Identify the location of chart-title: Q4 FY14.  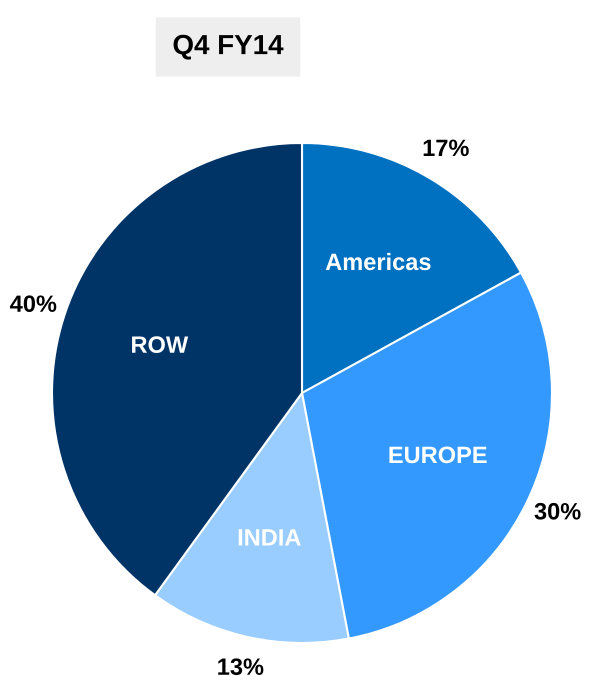
(229, 47).